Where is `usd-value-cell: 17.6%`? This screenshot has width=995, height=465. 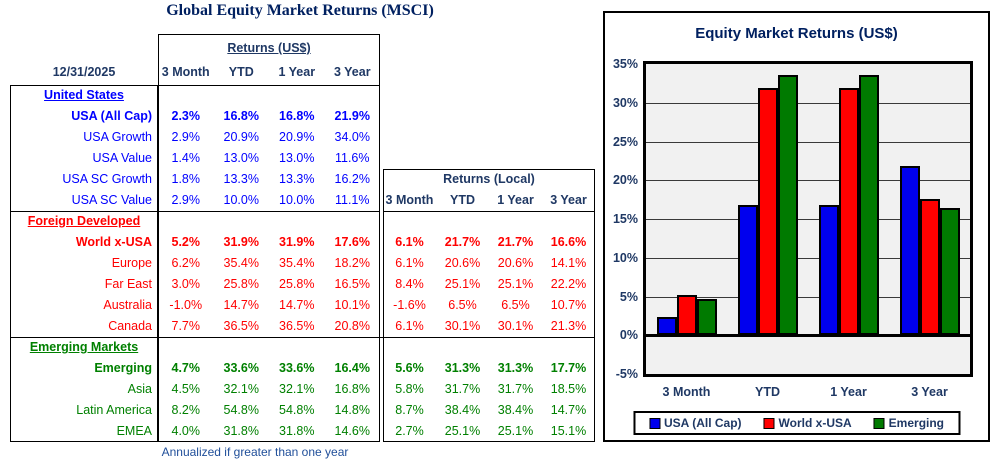
usd-value-cell: 17.6% is located at coordinates (352, 242).